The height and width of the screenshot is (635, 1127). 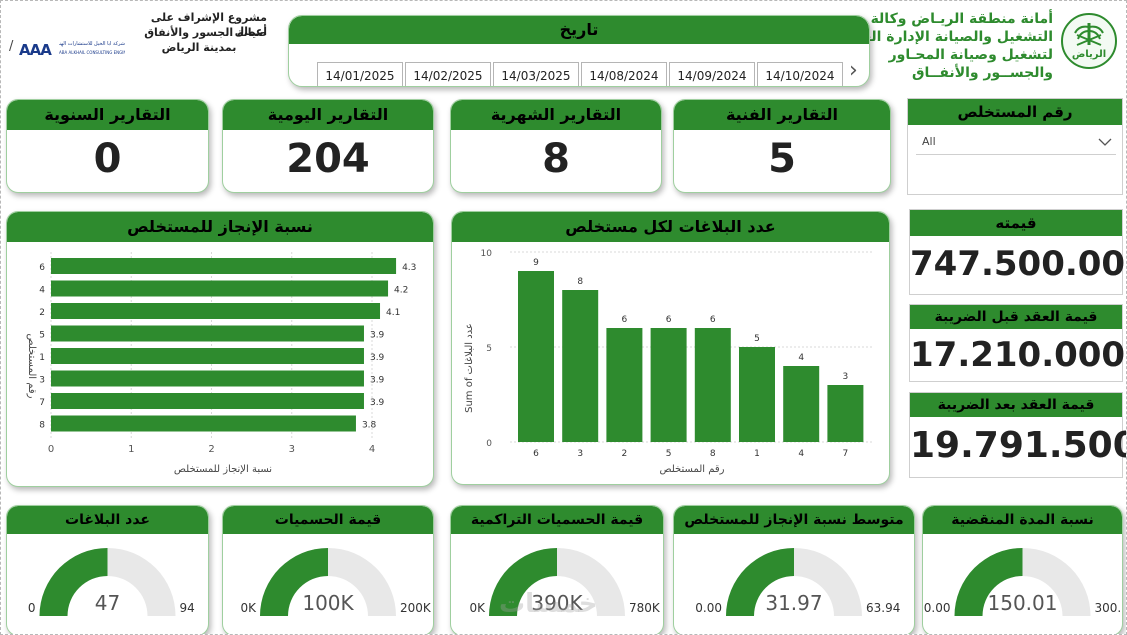 What do you see at coordinates (883, 608) in the screenshot?
I see `gauge-max: 63.94` at bounding box center [883, 608].